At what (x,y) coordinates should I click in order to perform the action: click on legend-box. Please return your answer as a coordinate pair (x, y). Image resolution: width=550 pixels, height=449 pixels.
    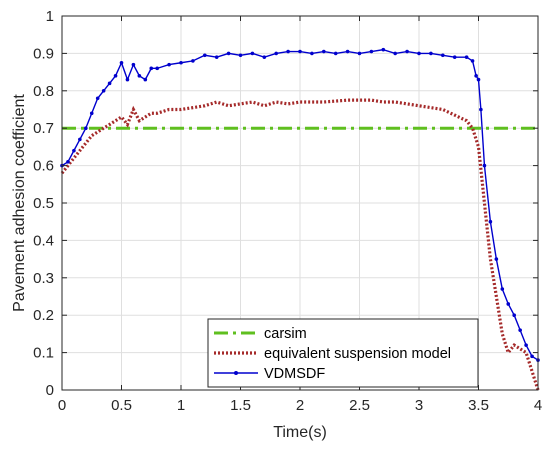
    Looking at the image, I should click on (343, 353).